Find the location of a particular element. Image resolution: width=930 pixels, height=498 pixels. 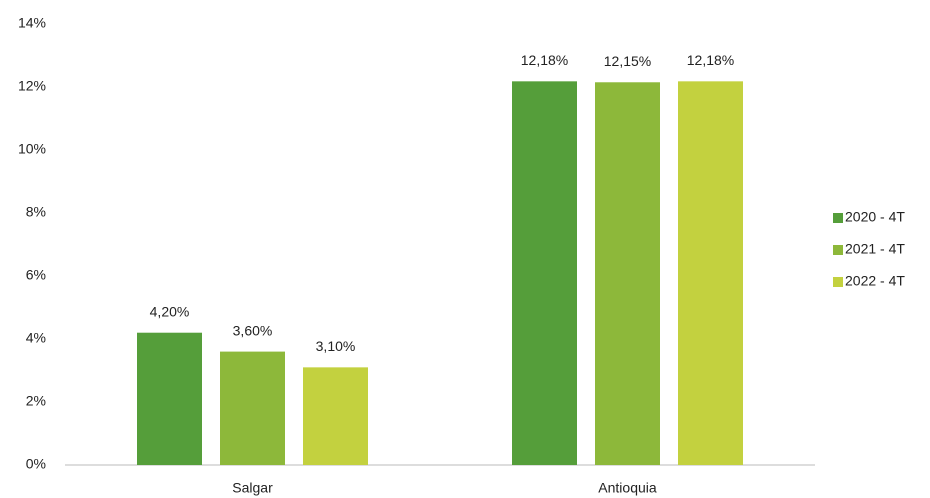

x-tick-label: Antioquia is located at coordinates (627, 488).